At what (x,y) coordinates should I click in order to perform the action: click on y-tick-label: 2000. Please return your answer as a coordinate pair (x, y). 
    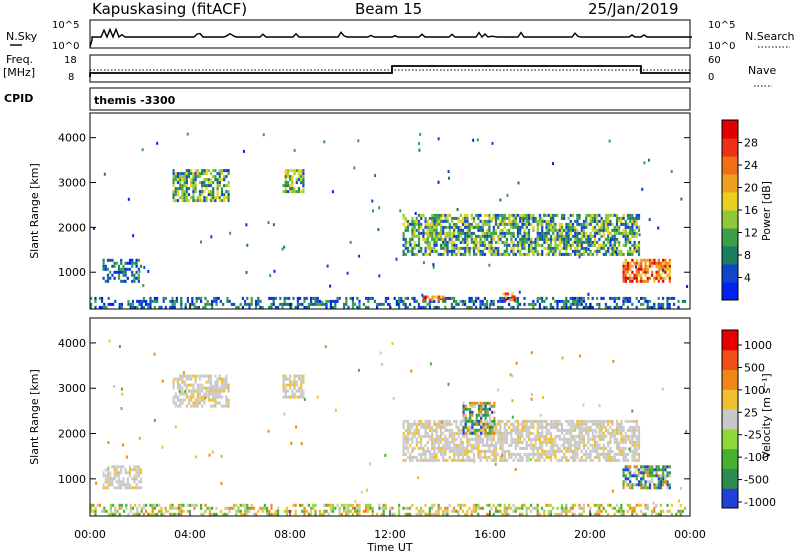
    Looking at the image, I should click on (72, 227).